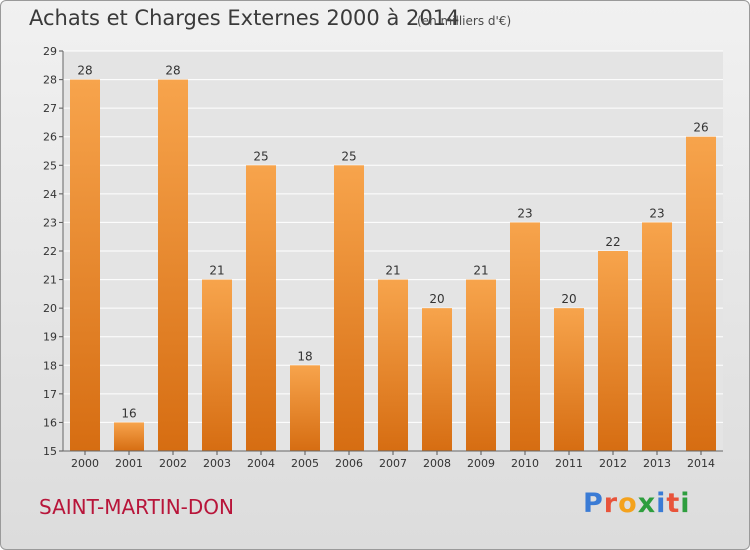 The width and height of the screenshot is (750, 550). Describe the element at coordinates (628, 503) in the screenshot. I see `logo-letter: o` at that location.